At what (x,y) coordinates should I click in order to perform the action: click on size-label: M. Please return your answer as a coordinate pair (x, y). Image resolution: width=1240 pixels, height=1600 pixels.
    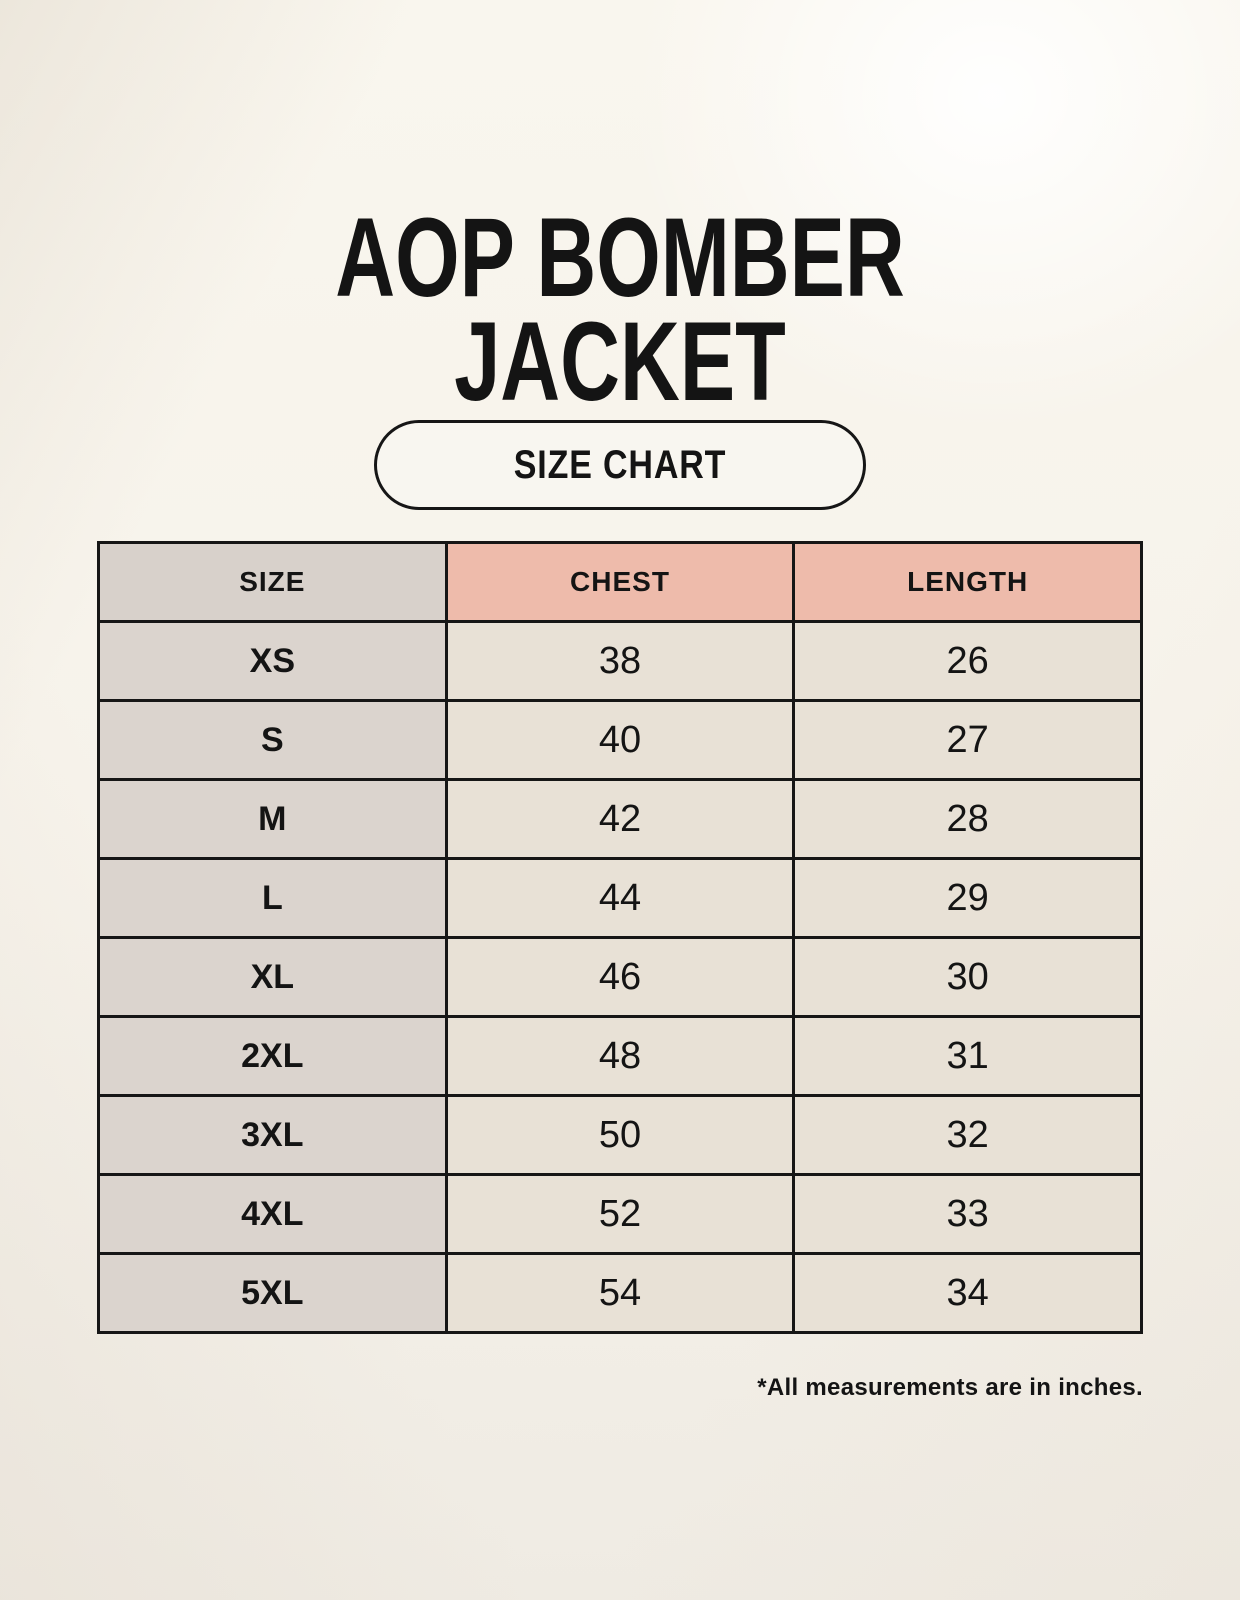
    Looking at the image, I should click on (272, 819).